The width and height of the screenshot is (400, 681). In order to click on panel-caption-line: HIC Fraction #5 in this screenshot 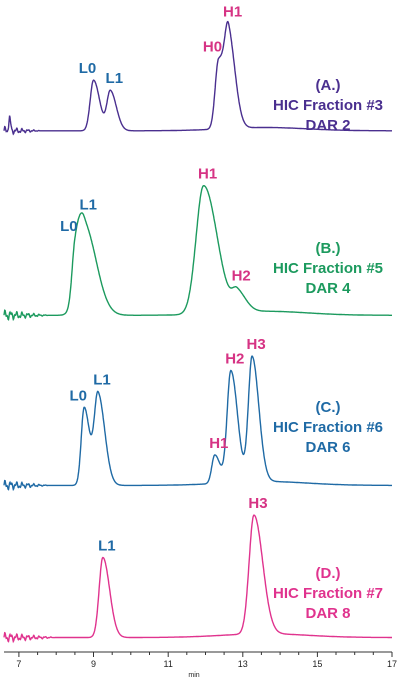, I will do `click(328, 268)`.